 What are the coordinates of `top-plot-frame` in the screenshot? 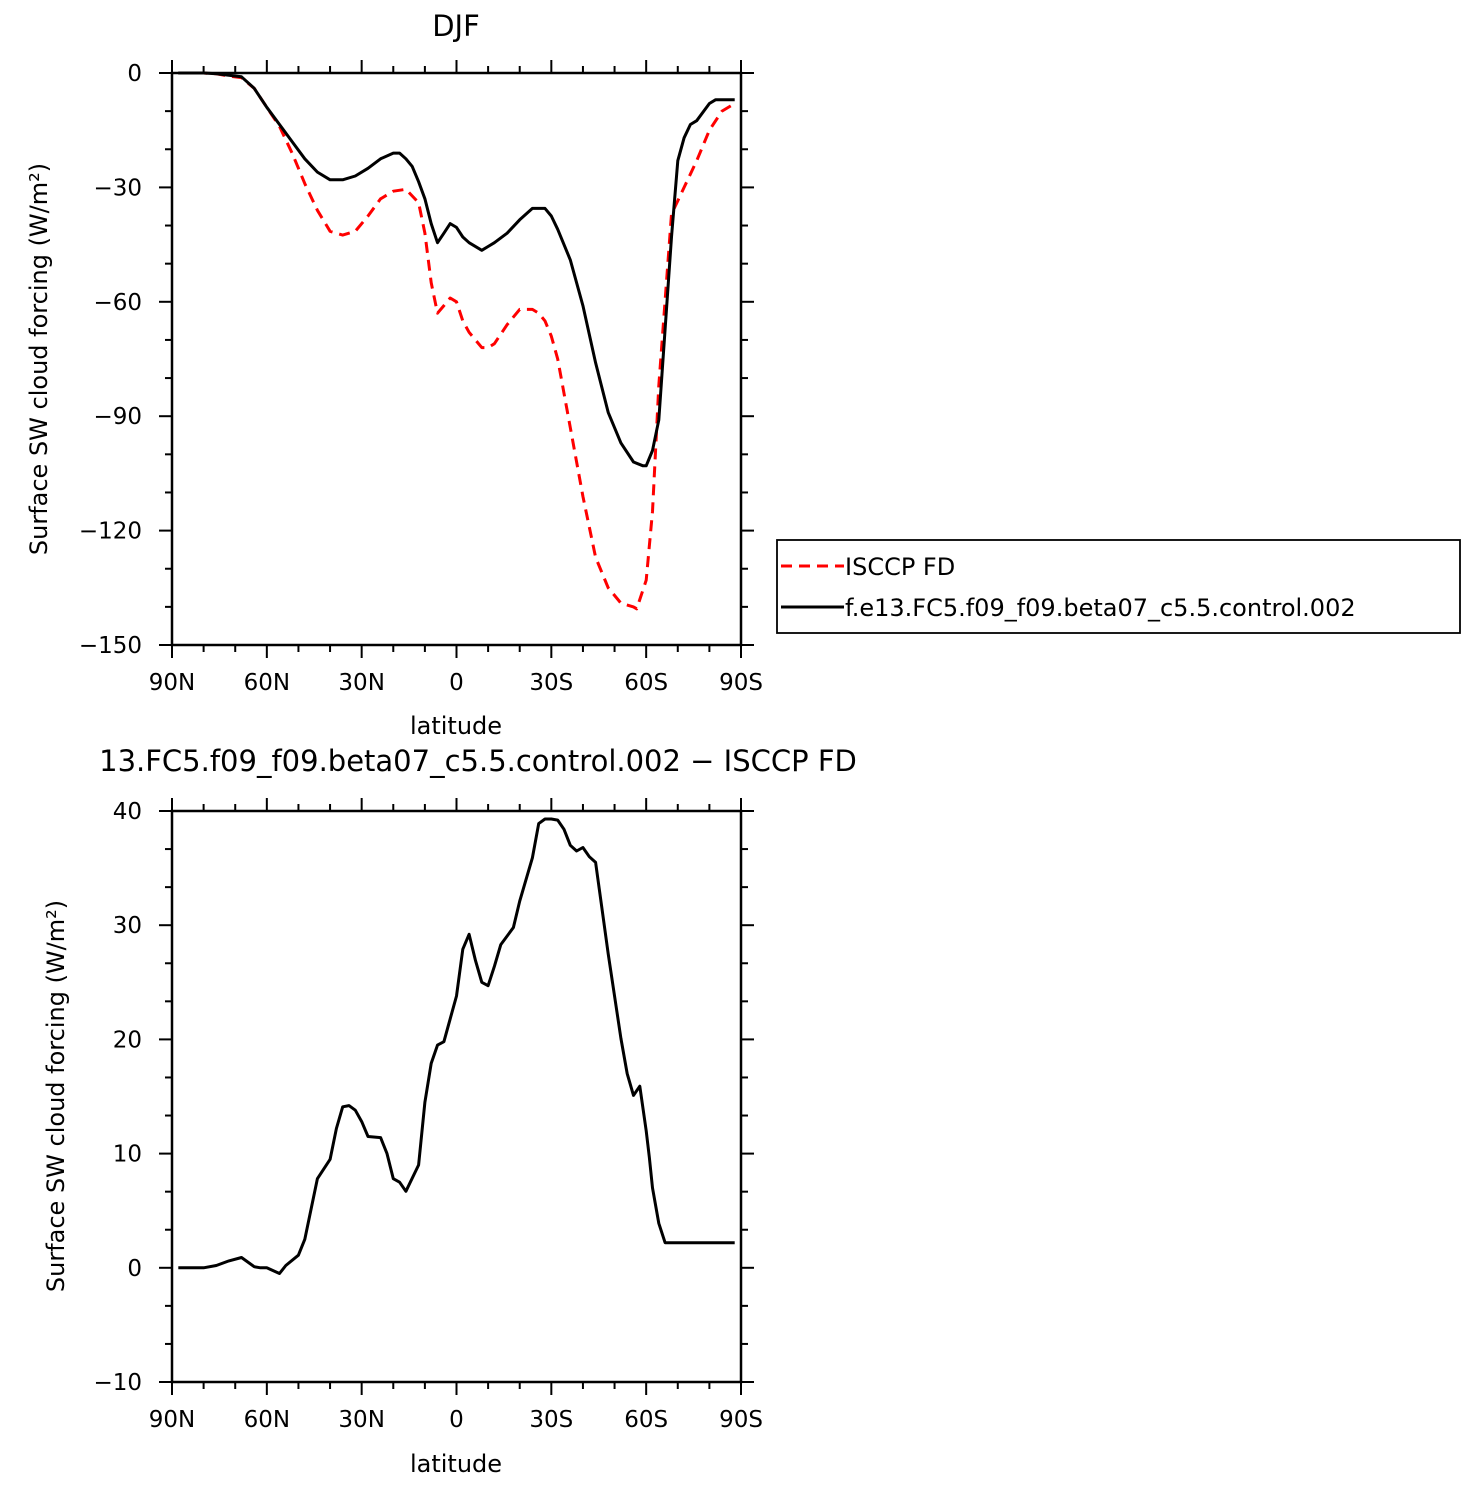 It's located at (456, 359).